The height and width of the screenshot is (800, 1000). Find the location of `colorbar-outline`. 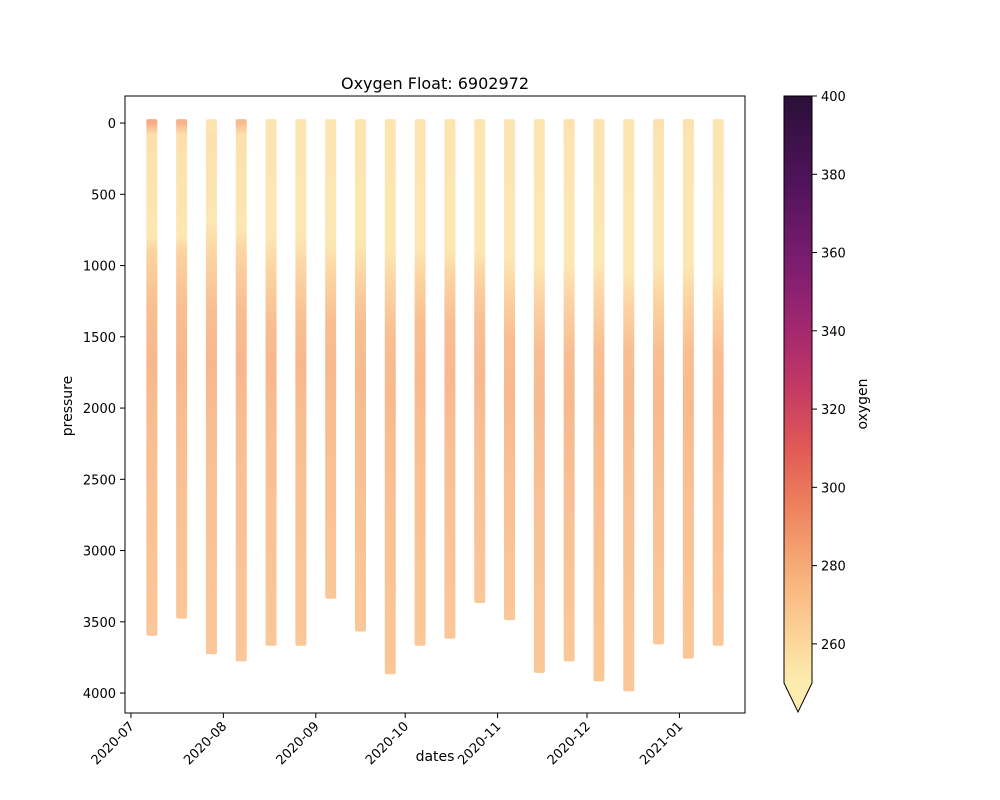

colorbar-outline is located at coordinates (798, 404).